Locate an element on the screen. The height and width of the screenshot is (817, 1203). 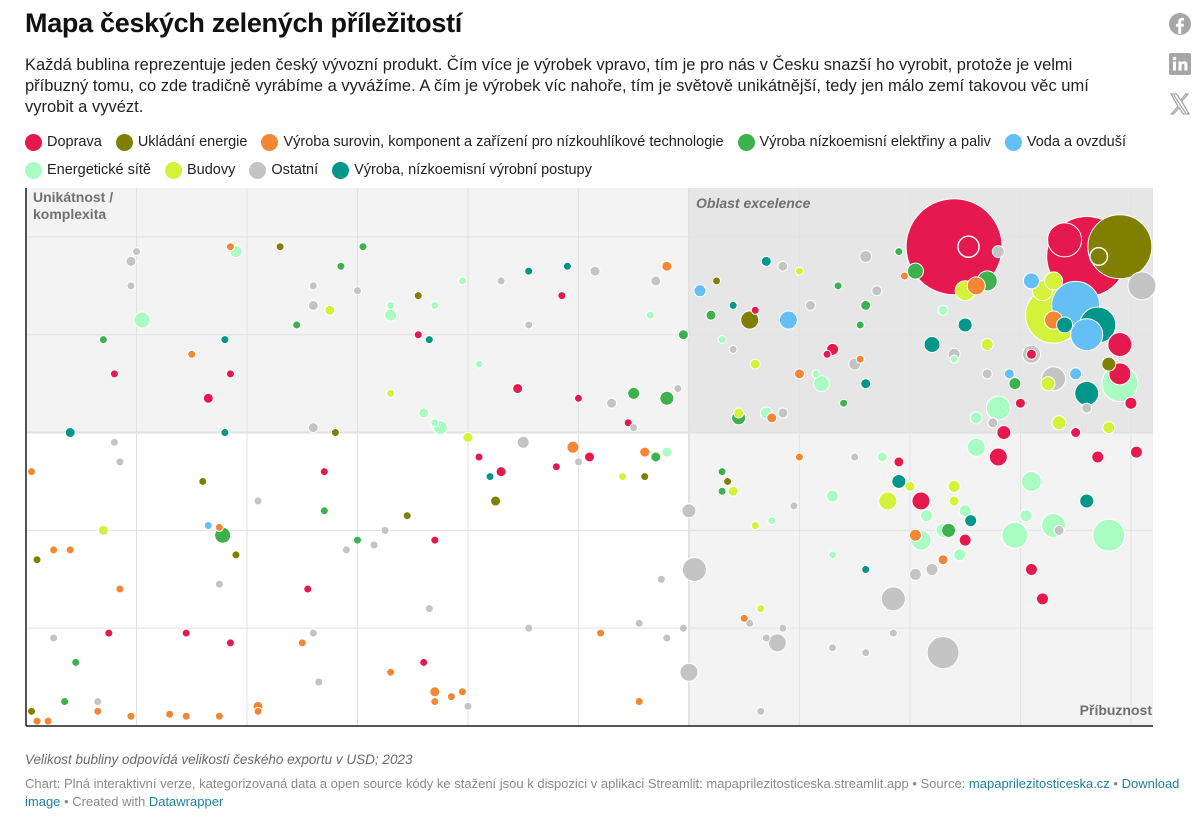
legend-label: Voda a ovzduší is located at coordinates (1076, 142).